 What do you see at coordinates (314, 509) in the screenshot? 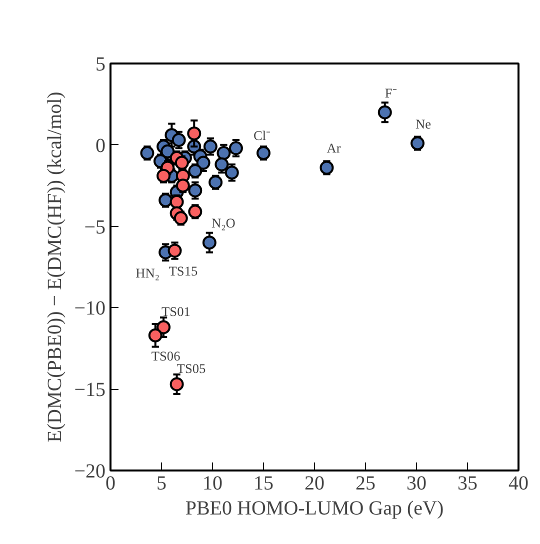
I see `x-axis-title: PBE0 HOMO-LUMO Gap (eV)` at bounding box center [314, 509].